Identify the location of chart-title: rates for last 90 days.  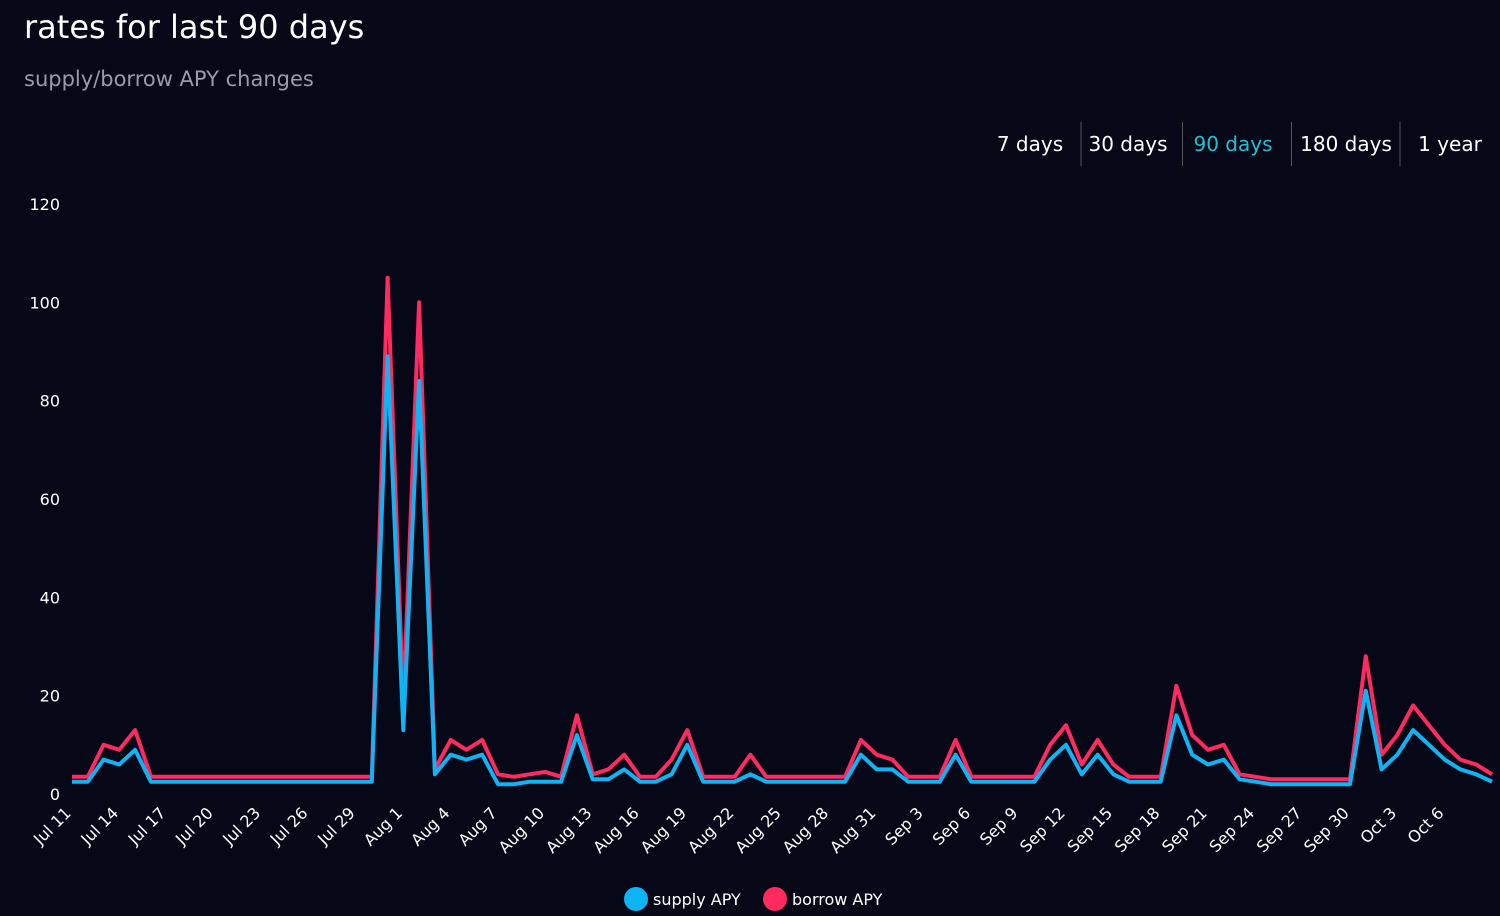
(194, 27).